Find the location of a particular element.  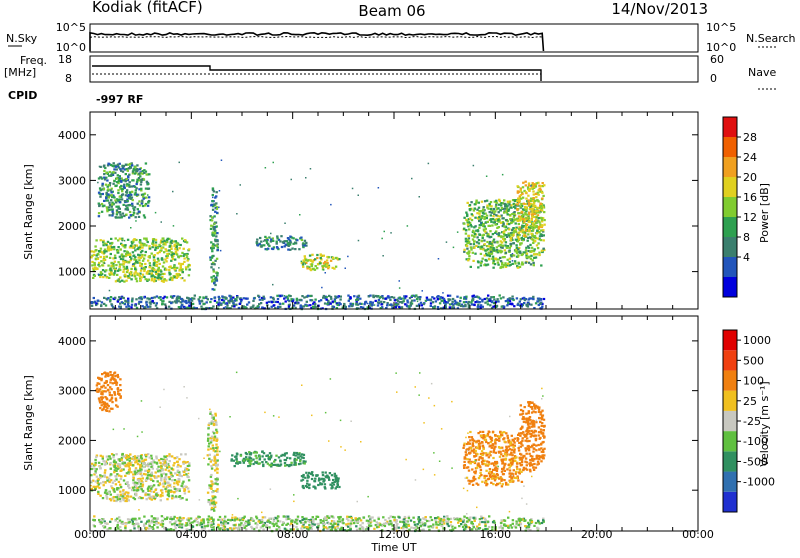

power-ylabel: Slant Range [km] is located at coordinates (28, 212).